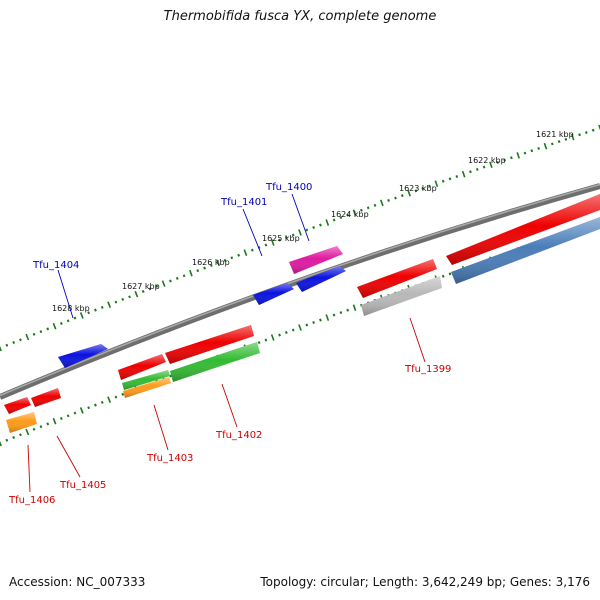 The image size is (600, 600). What do you see at coordinates (397, 278) in the screenshot?
I see `gene-tfu-1399-arrow` at bounding box center [397, 278].